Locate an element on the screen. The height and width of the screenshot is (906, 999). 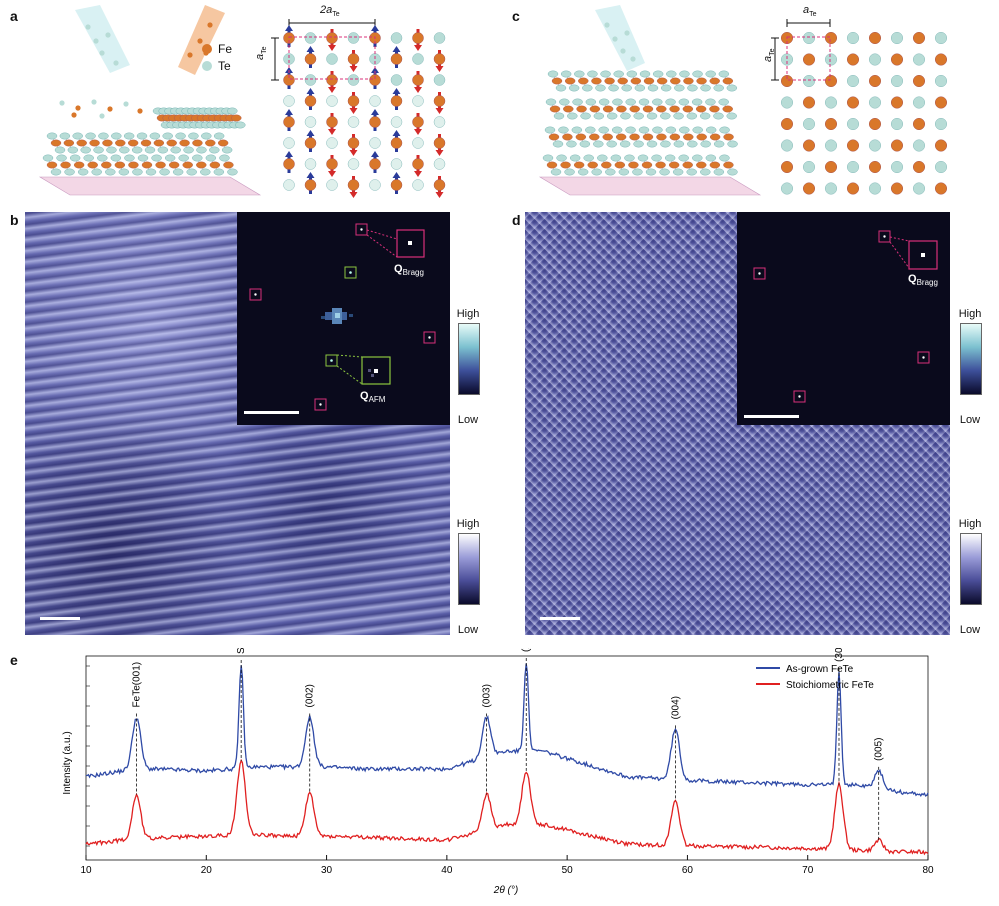
fete-layer-partial is located at coordinates (199, 118).